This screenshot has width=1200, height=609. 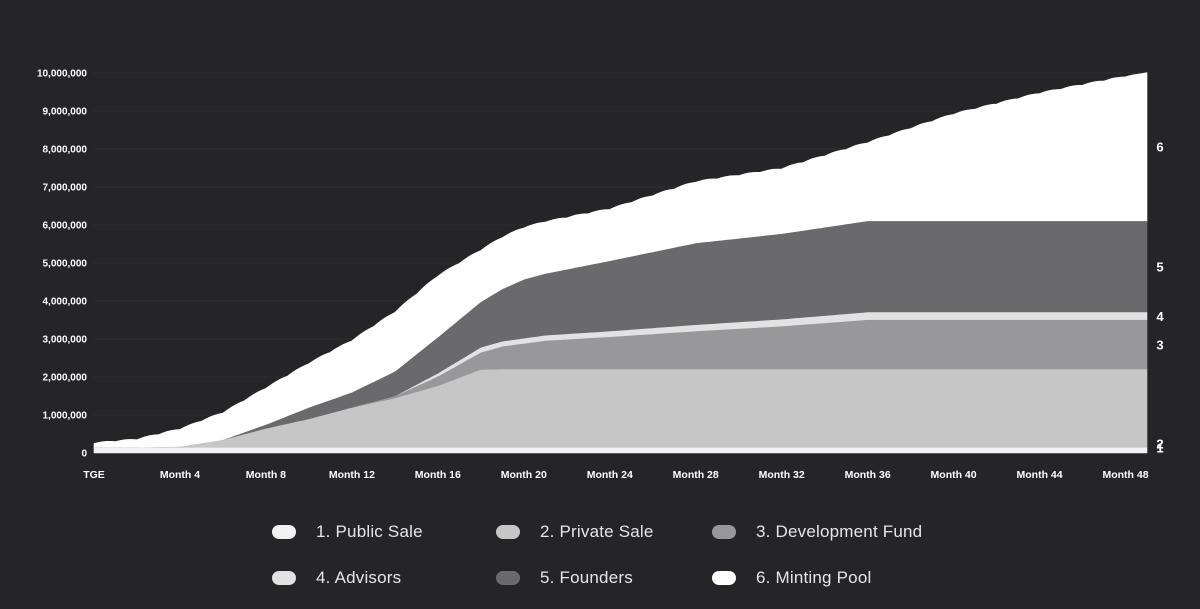 I want to click on legend-item-minting-pool: 6. Minting Pool, so click(x=842, y=578).